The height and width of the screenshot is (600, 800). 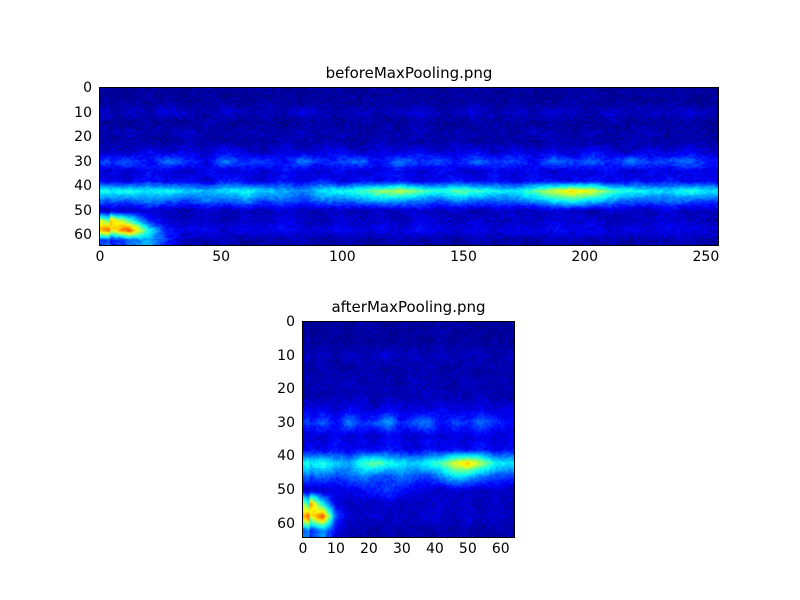 What do you see at coordinates (434, 549) in the screenshot?
I see `x-tick-label: 40` at bounding box center [434, 549].